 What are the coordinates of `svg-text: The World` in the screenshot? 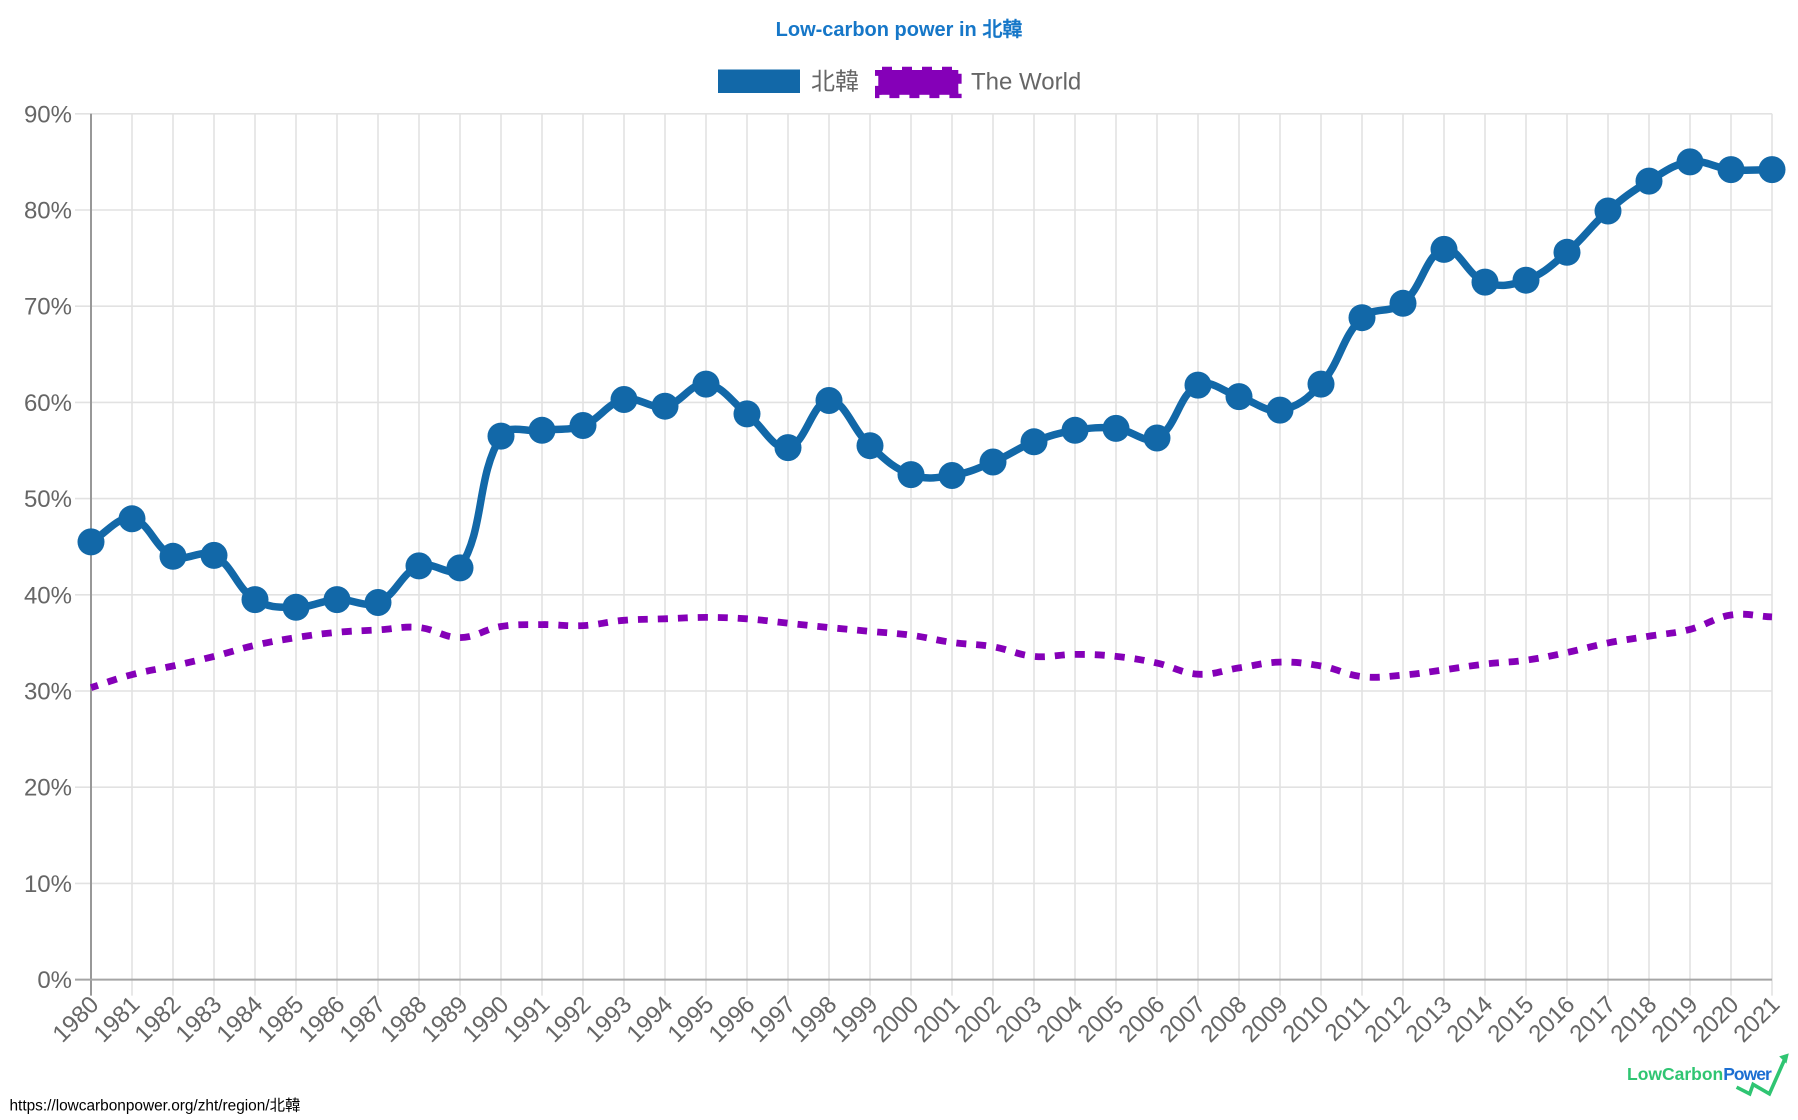 It's located at (1026, 82).